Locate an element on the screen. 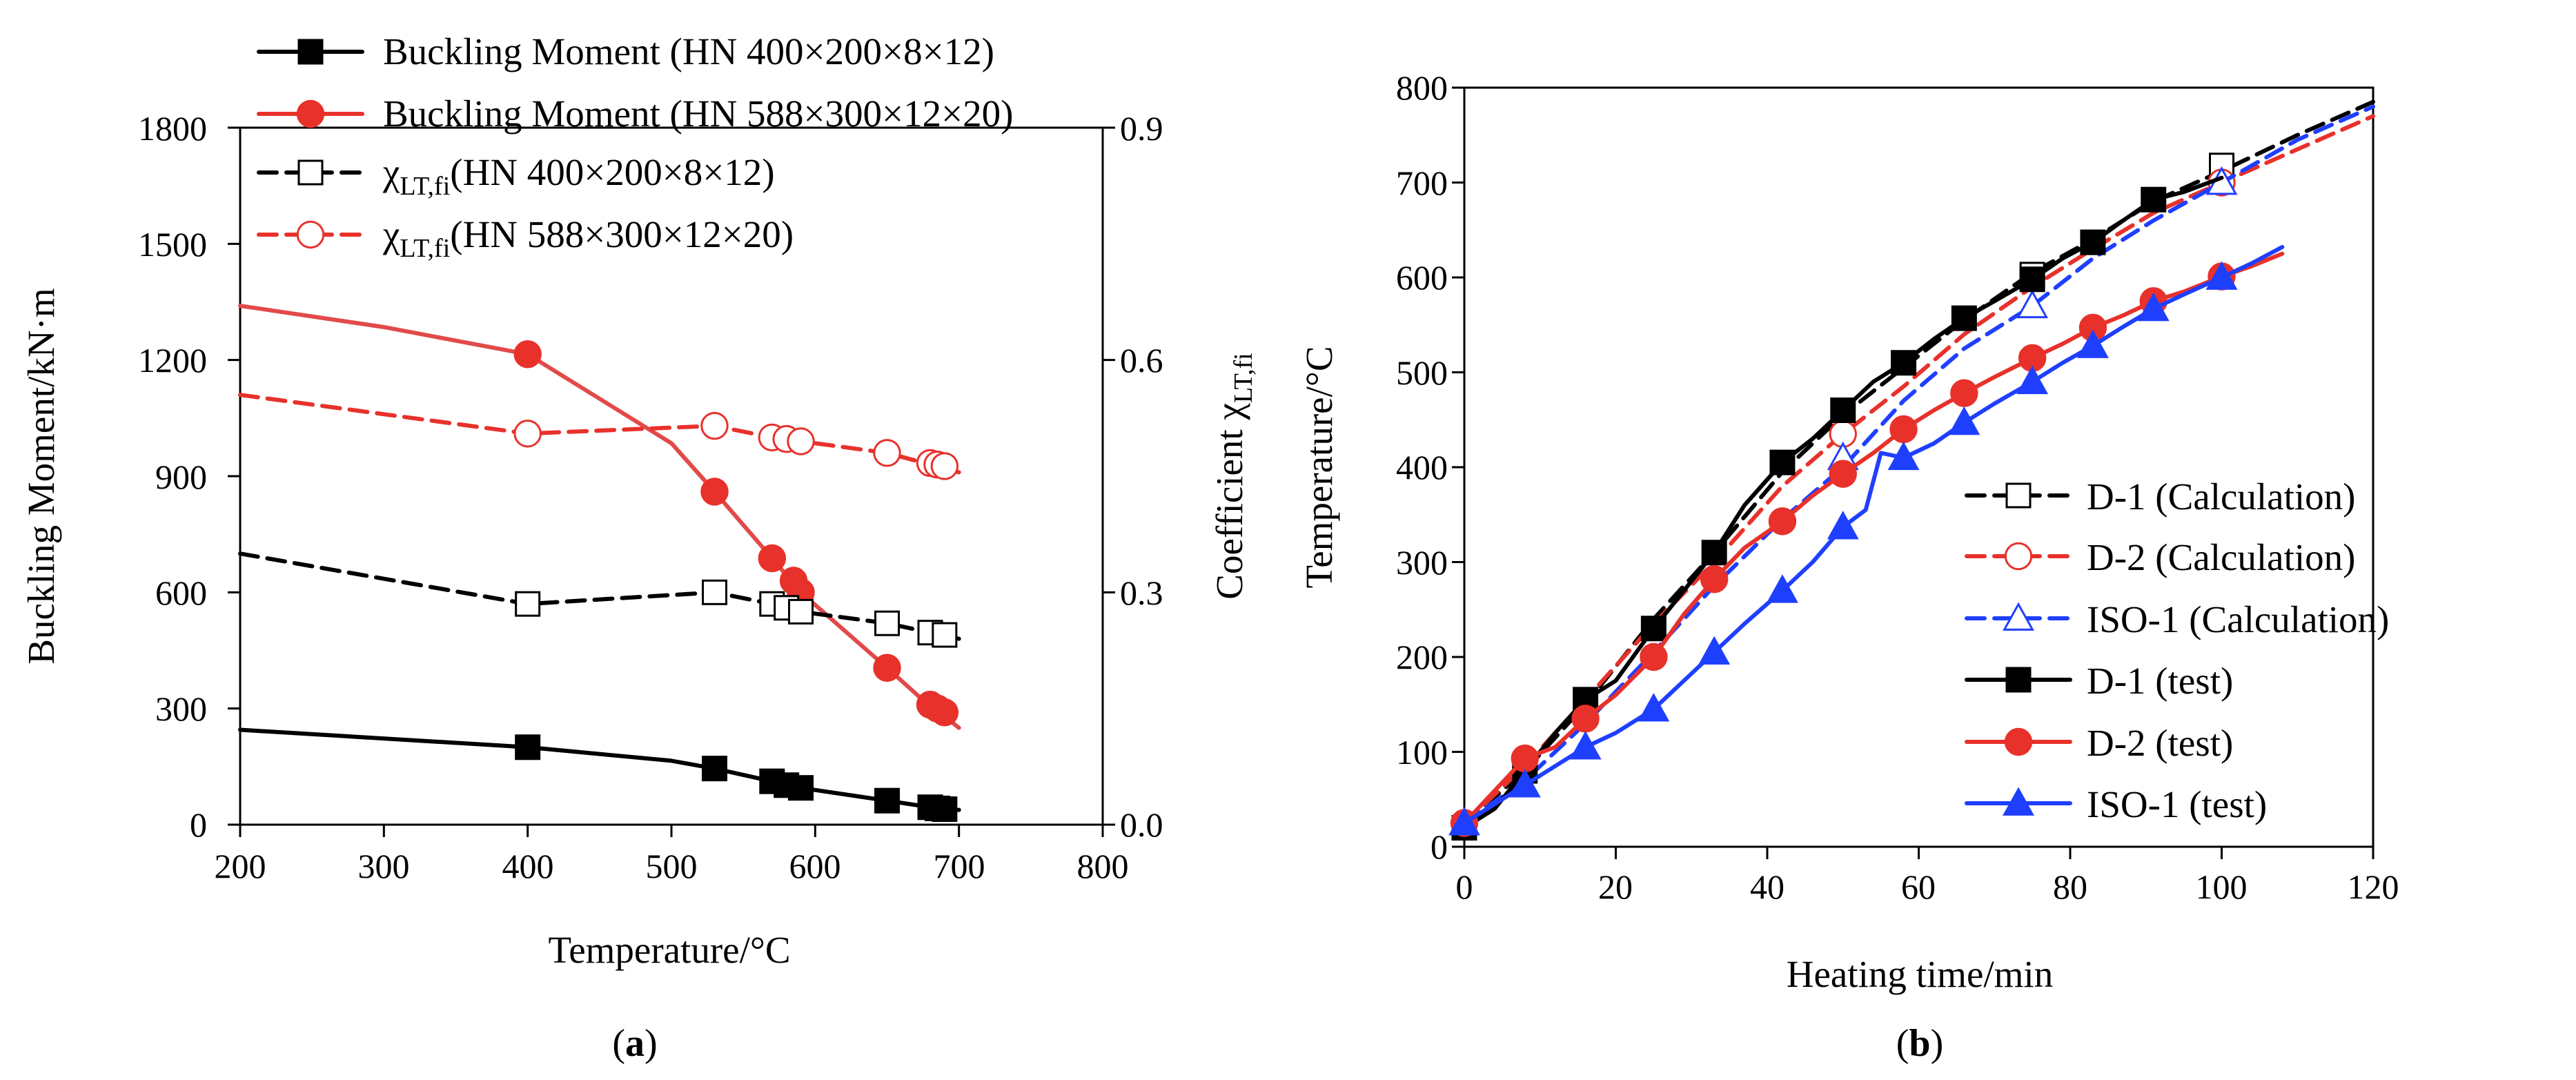 This screenshot has width=2576, height=1080. legend-label: χLT,fi(HN 588×300×12×20) is located at coordinates (588, 238).